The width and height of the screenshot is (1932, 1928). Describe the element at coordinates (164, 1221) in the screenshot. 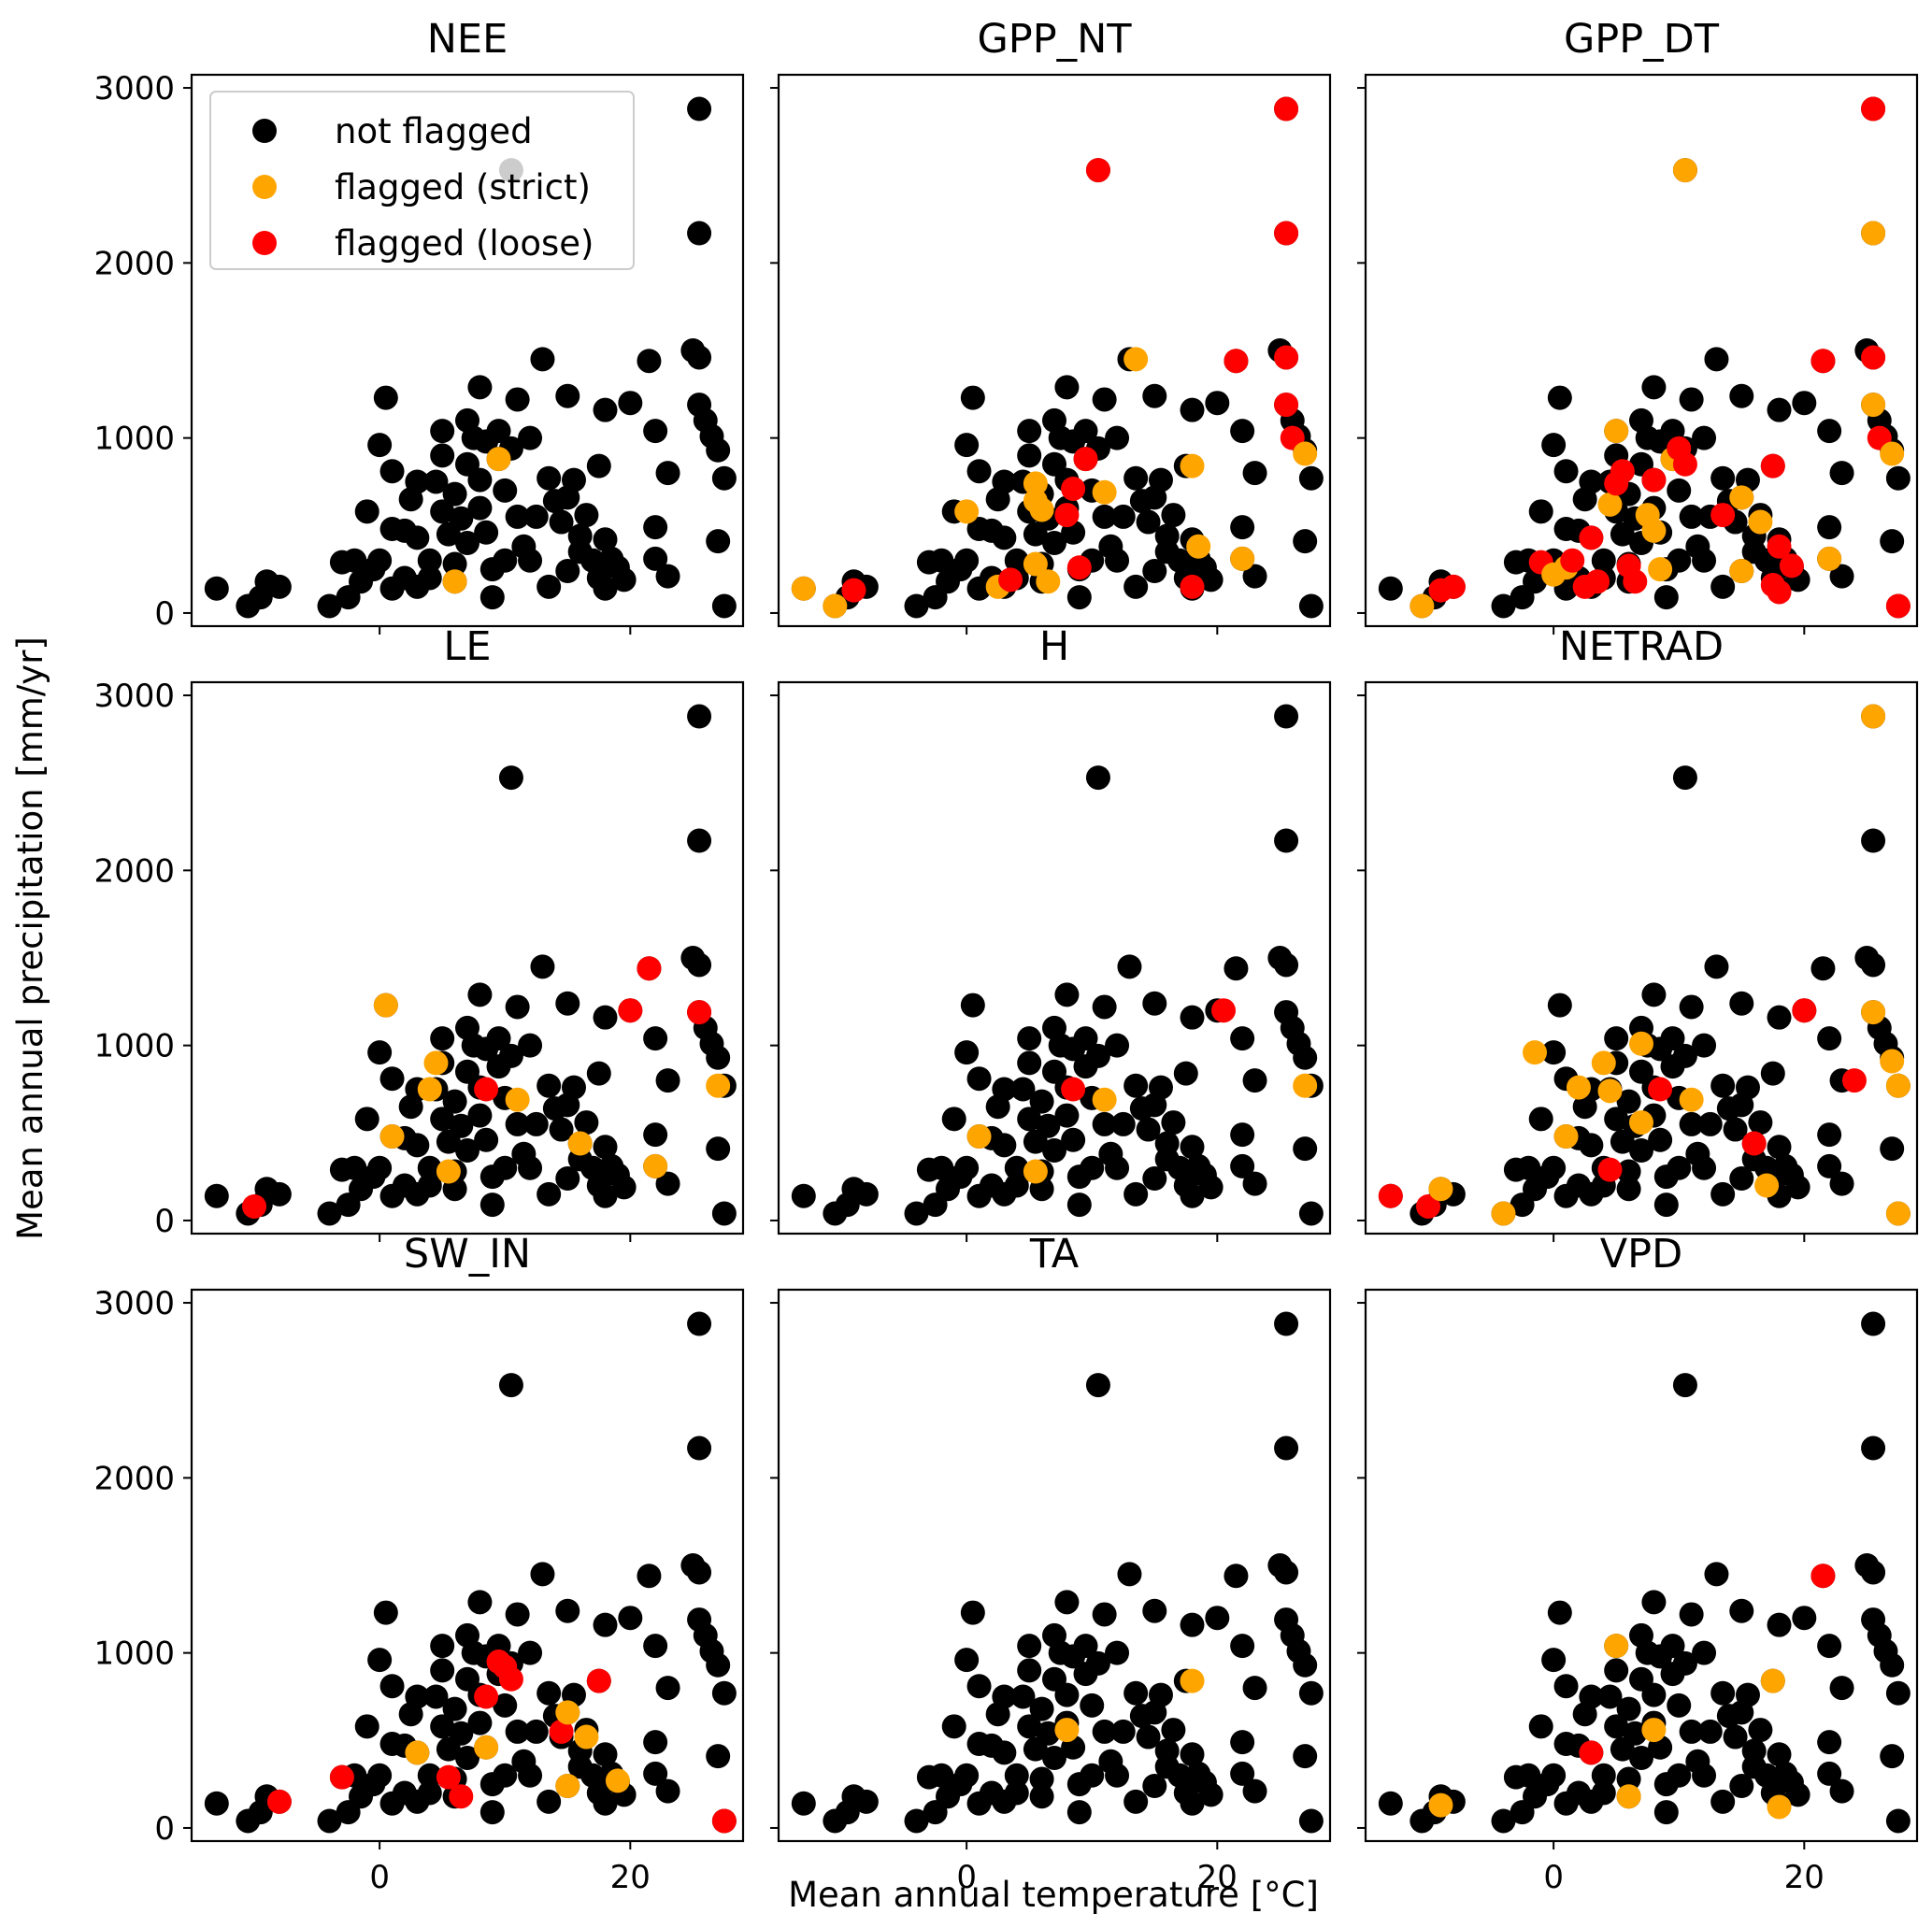

I see `y-tick-label: 0` at that location.